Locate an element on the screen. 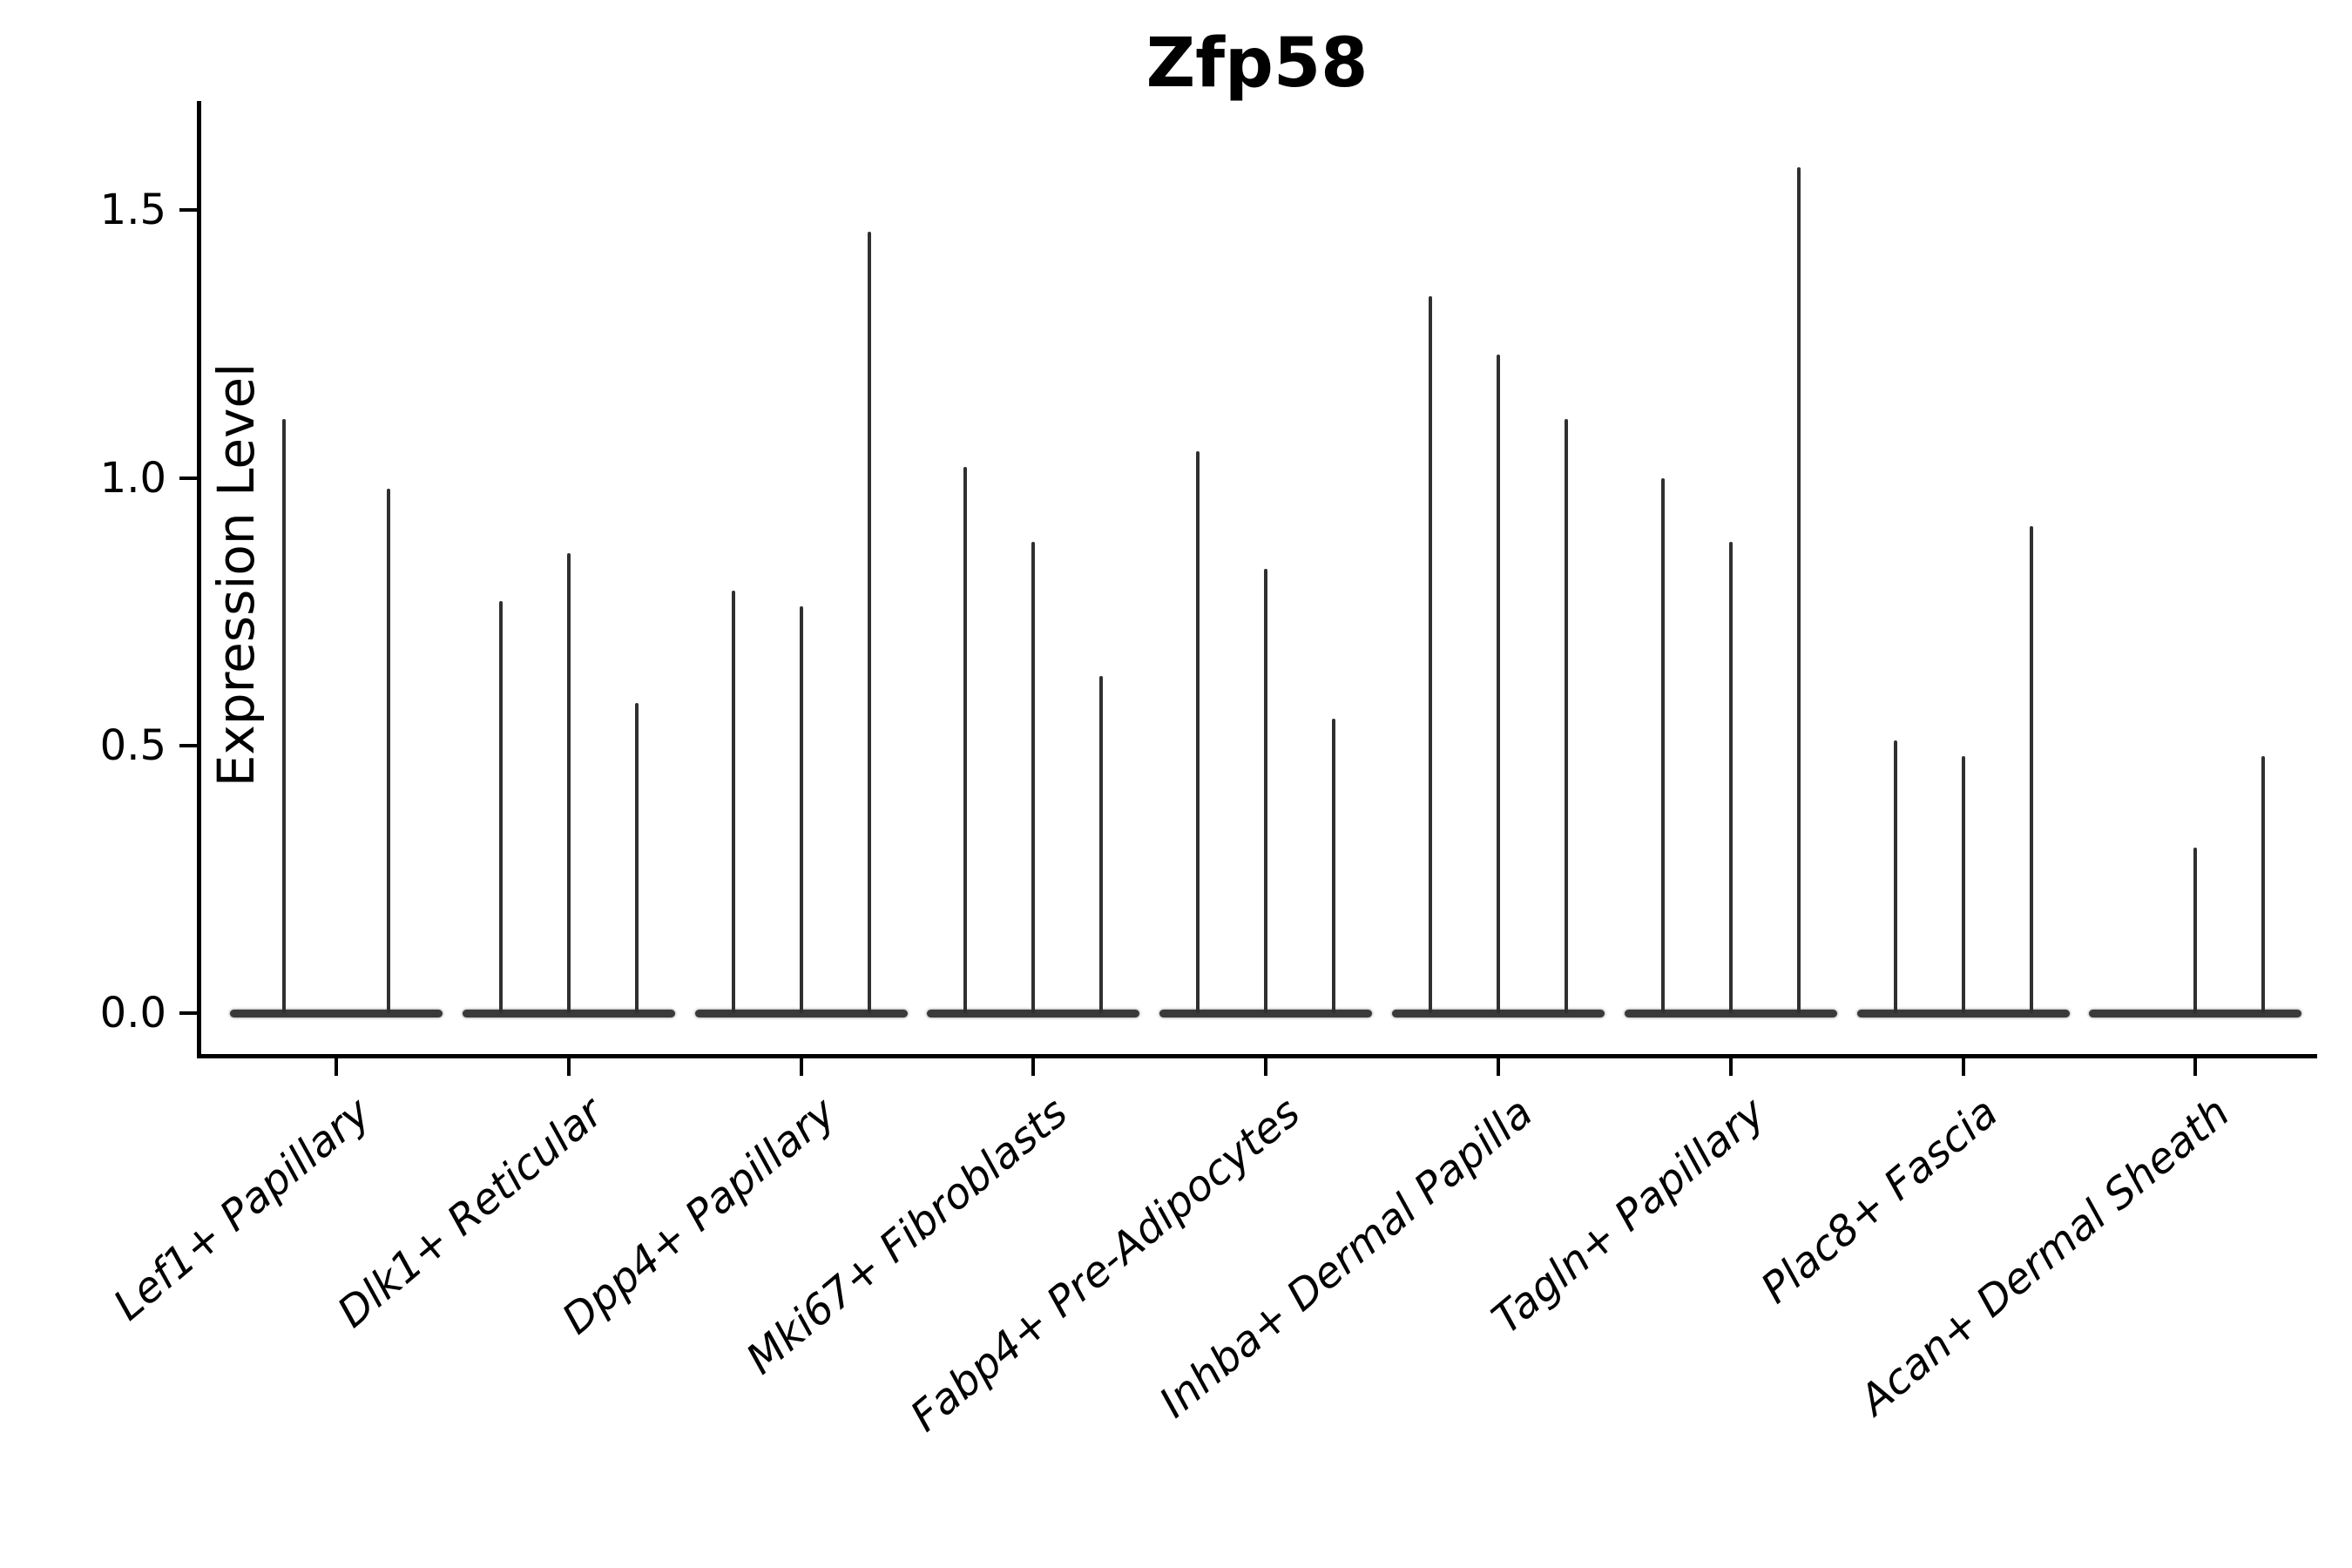 Image resolution: width=2352 pixels, height=1568 pixels. y-tick-label: 0.5 is located at coordinates (132, 745).